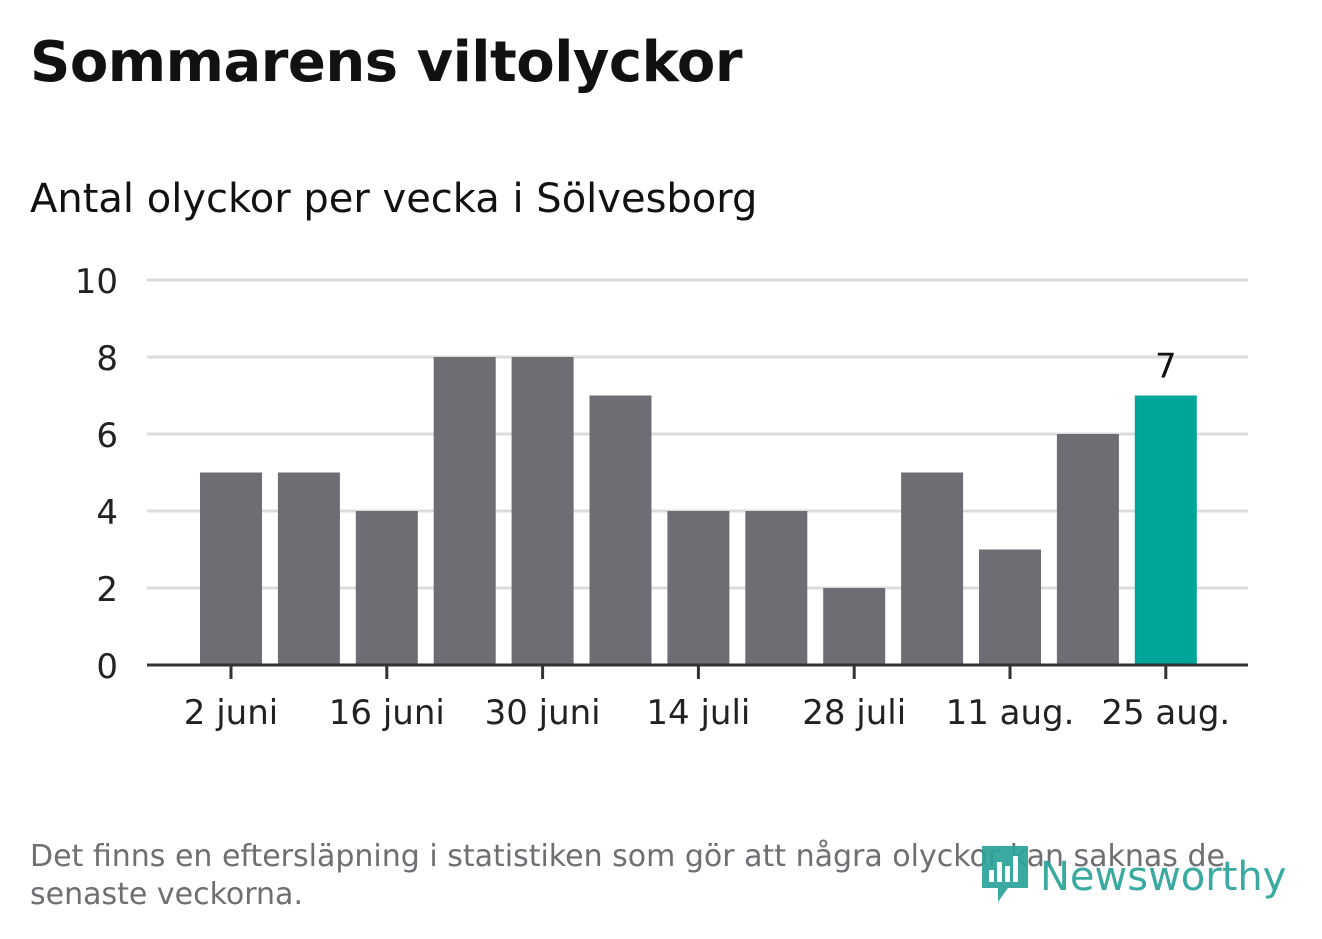 This screenshot has width=1322, height=939. I want to click on y-tick-label: 8, so click(107, 359).